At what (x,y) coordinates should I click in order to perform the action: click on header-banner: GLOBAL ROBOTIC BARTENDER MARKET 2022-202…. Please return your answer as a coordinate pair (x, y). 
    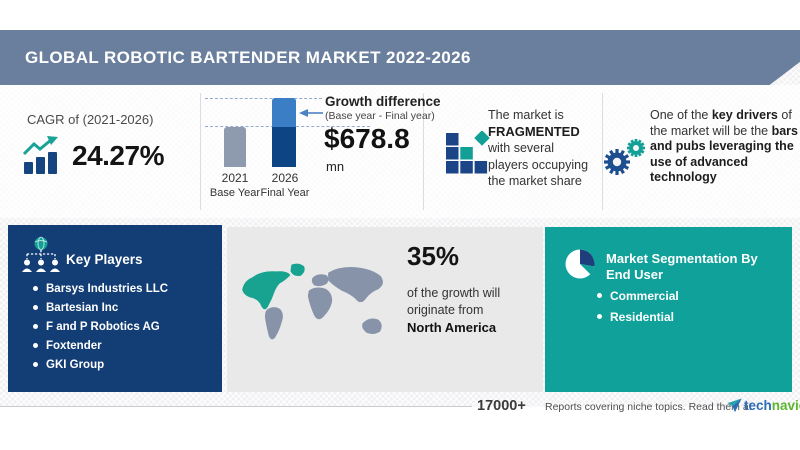
    Looking at the image, I should click on (400, 57).